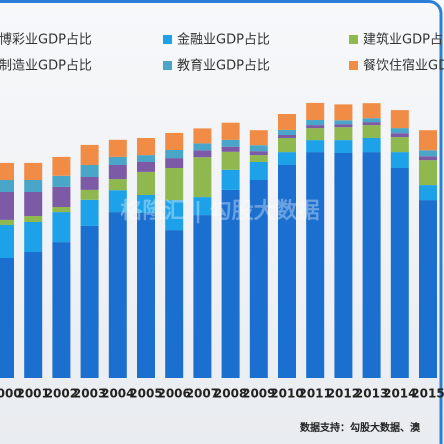  I want to click on x-tick-label: 2011, so click(314, 394).